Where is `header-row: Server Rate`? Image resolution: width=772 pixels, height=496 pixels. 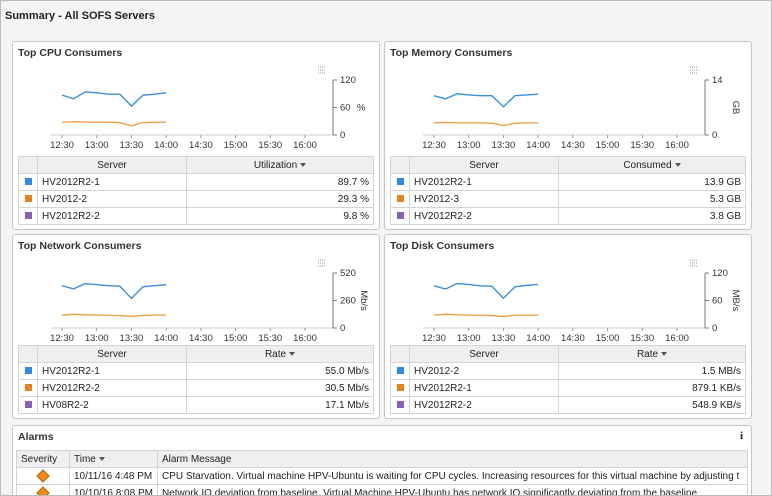
header-row: Server Rate is located at coordinates (568, 354).